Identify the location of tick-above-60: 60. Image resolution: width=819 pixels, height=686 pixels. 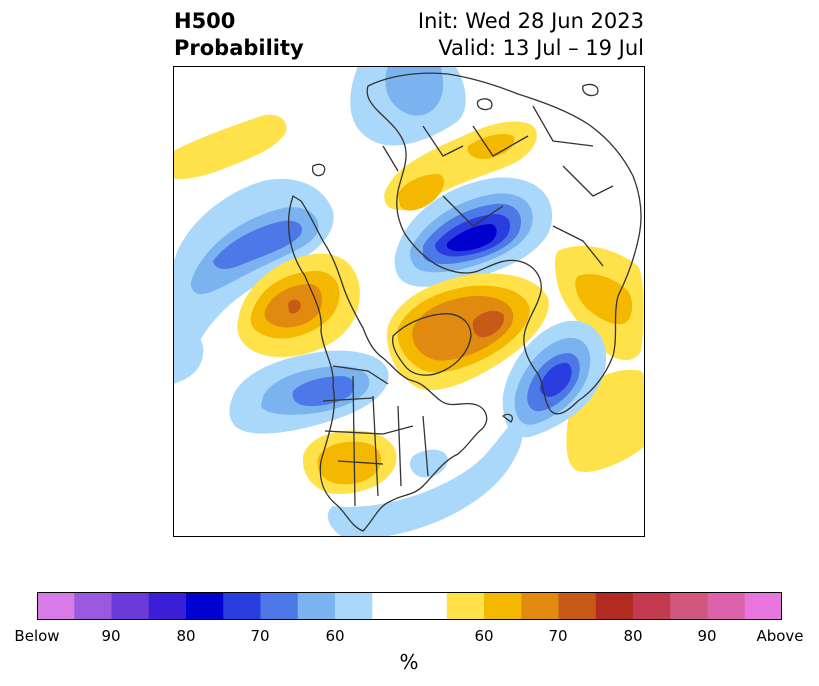
(484, 636).